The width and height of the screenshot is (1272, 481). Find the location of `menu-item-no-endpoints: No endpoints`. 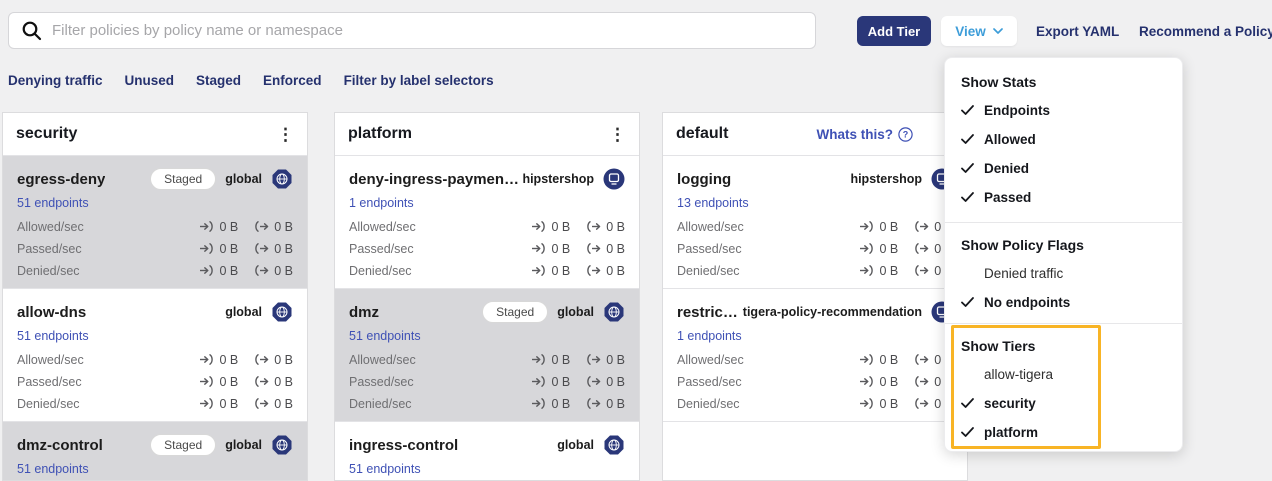

menu-item-no-endpoints: No endpoints is located at coordinates (1063, 302).